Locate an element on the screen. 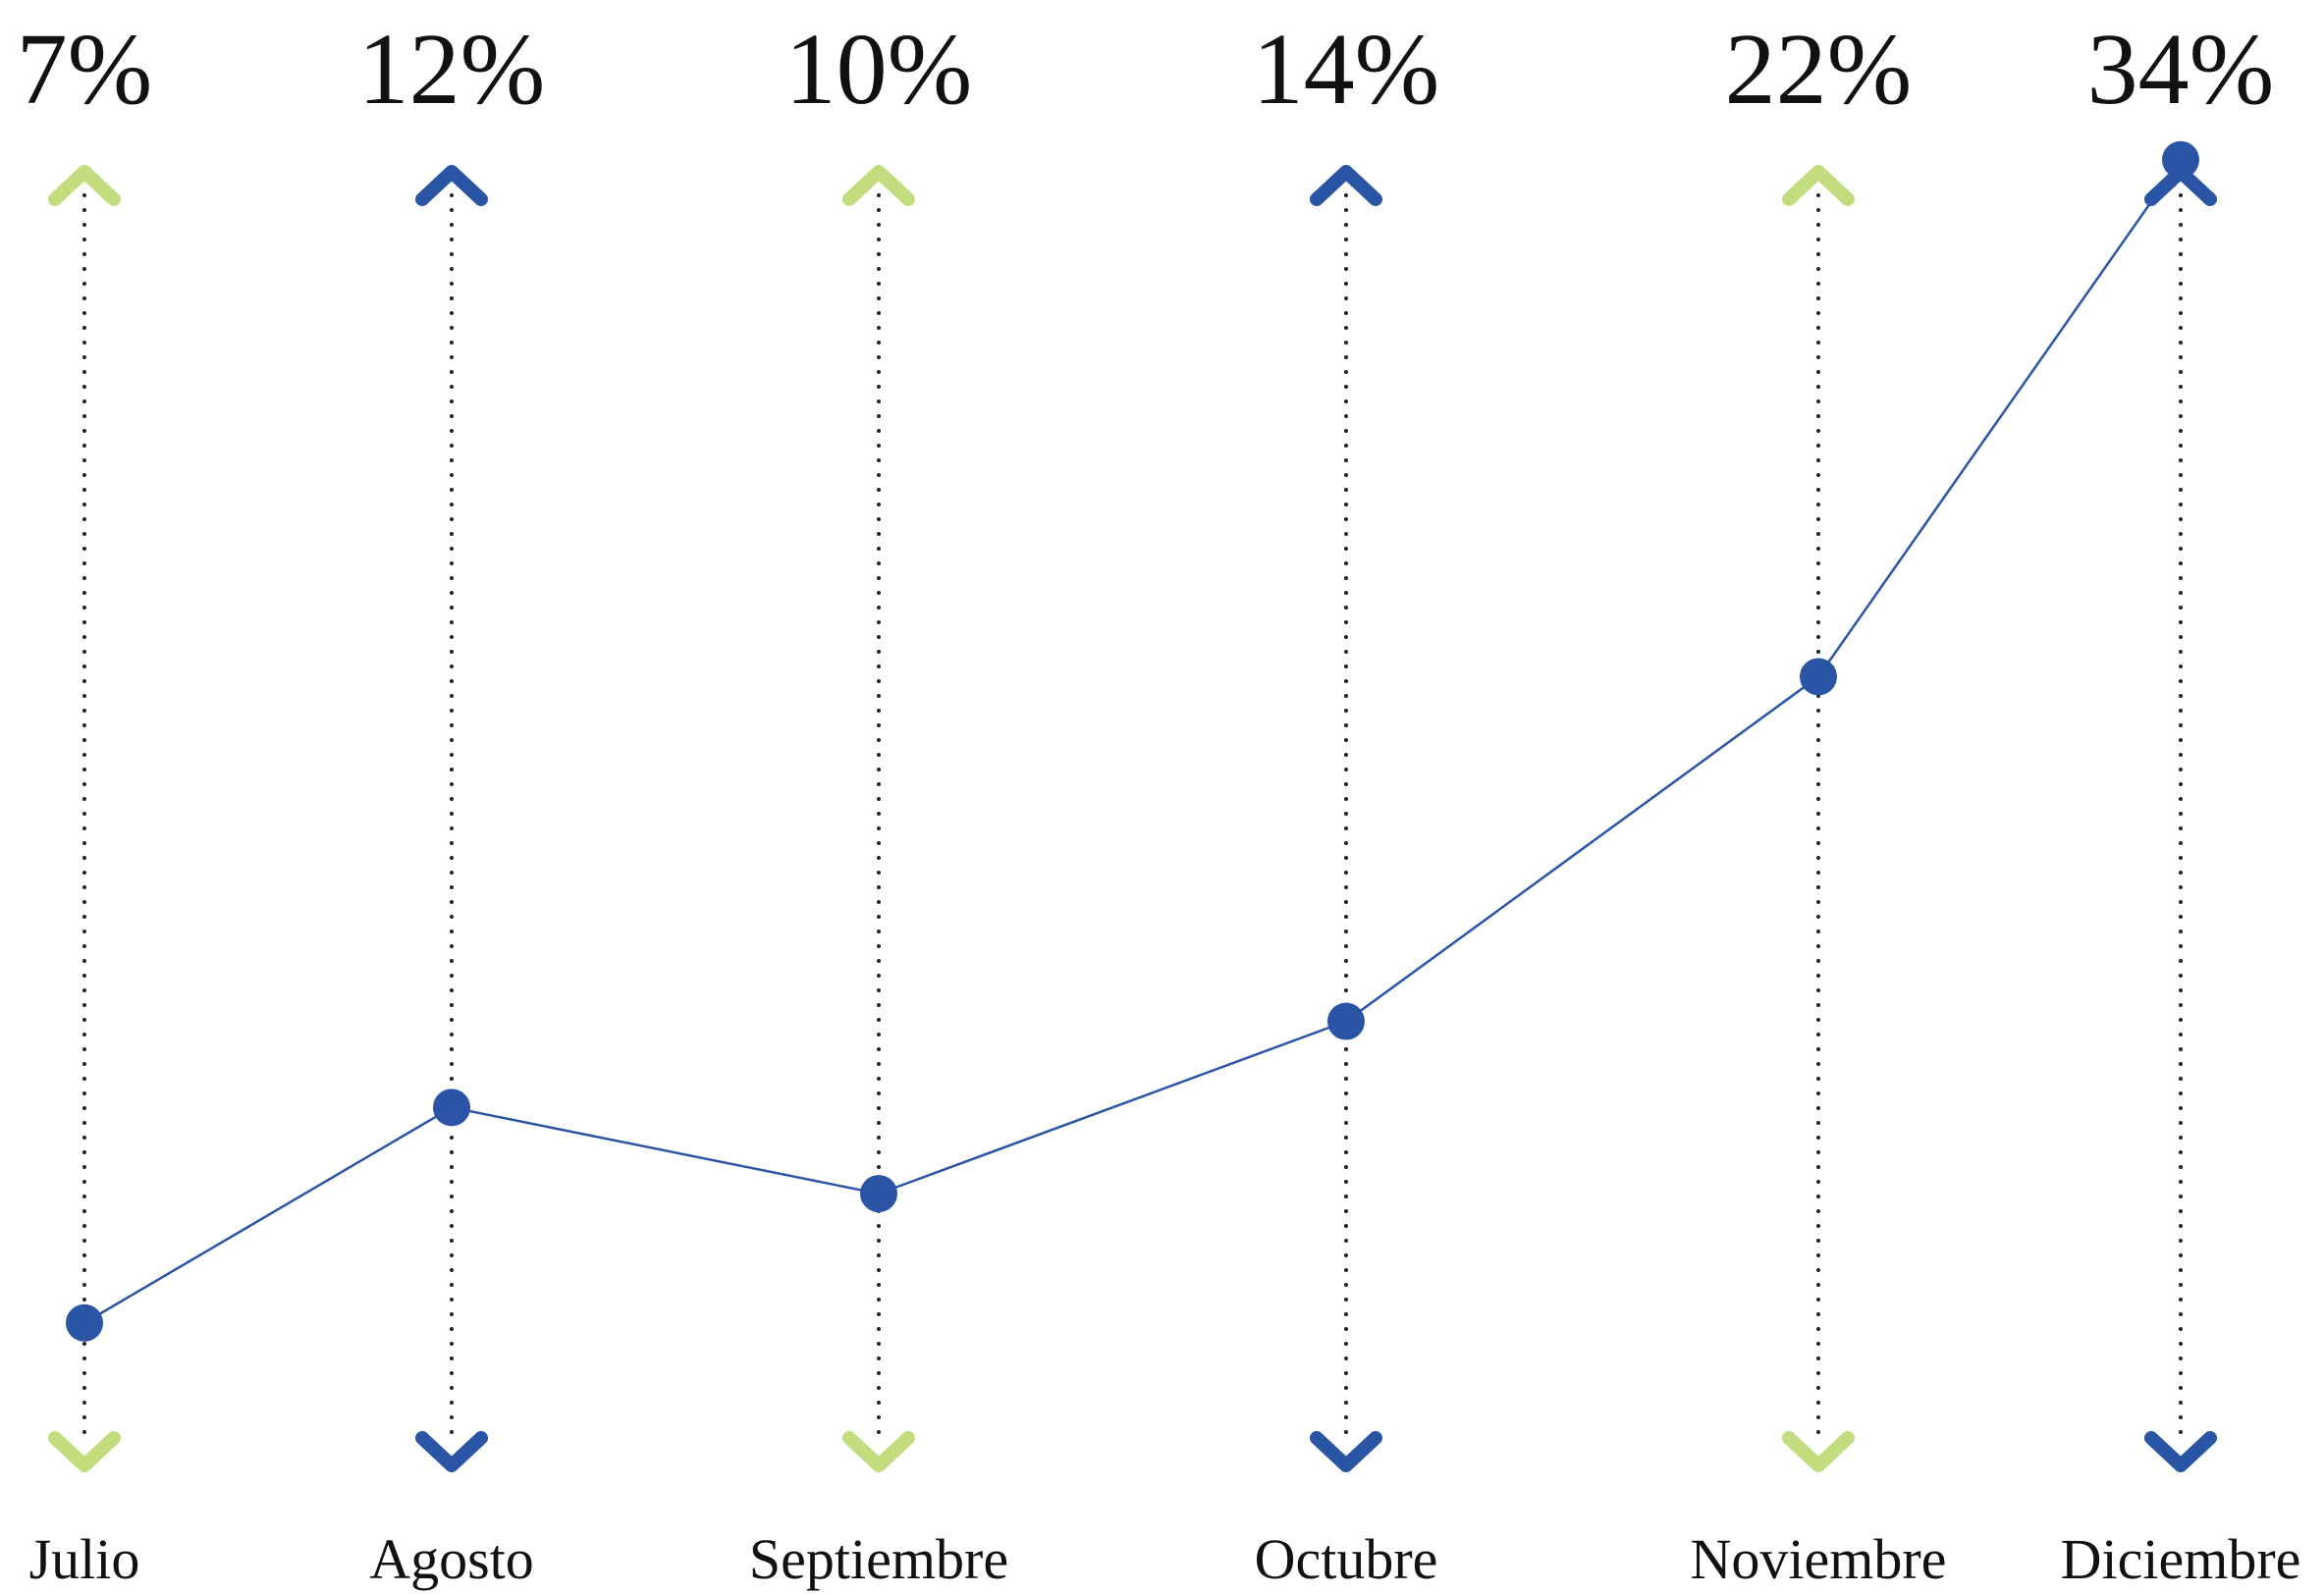 The width and height of the screenshot is (2324, 1595). category-label: Septiembre is located at coordinates (878, 1559).